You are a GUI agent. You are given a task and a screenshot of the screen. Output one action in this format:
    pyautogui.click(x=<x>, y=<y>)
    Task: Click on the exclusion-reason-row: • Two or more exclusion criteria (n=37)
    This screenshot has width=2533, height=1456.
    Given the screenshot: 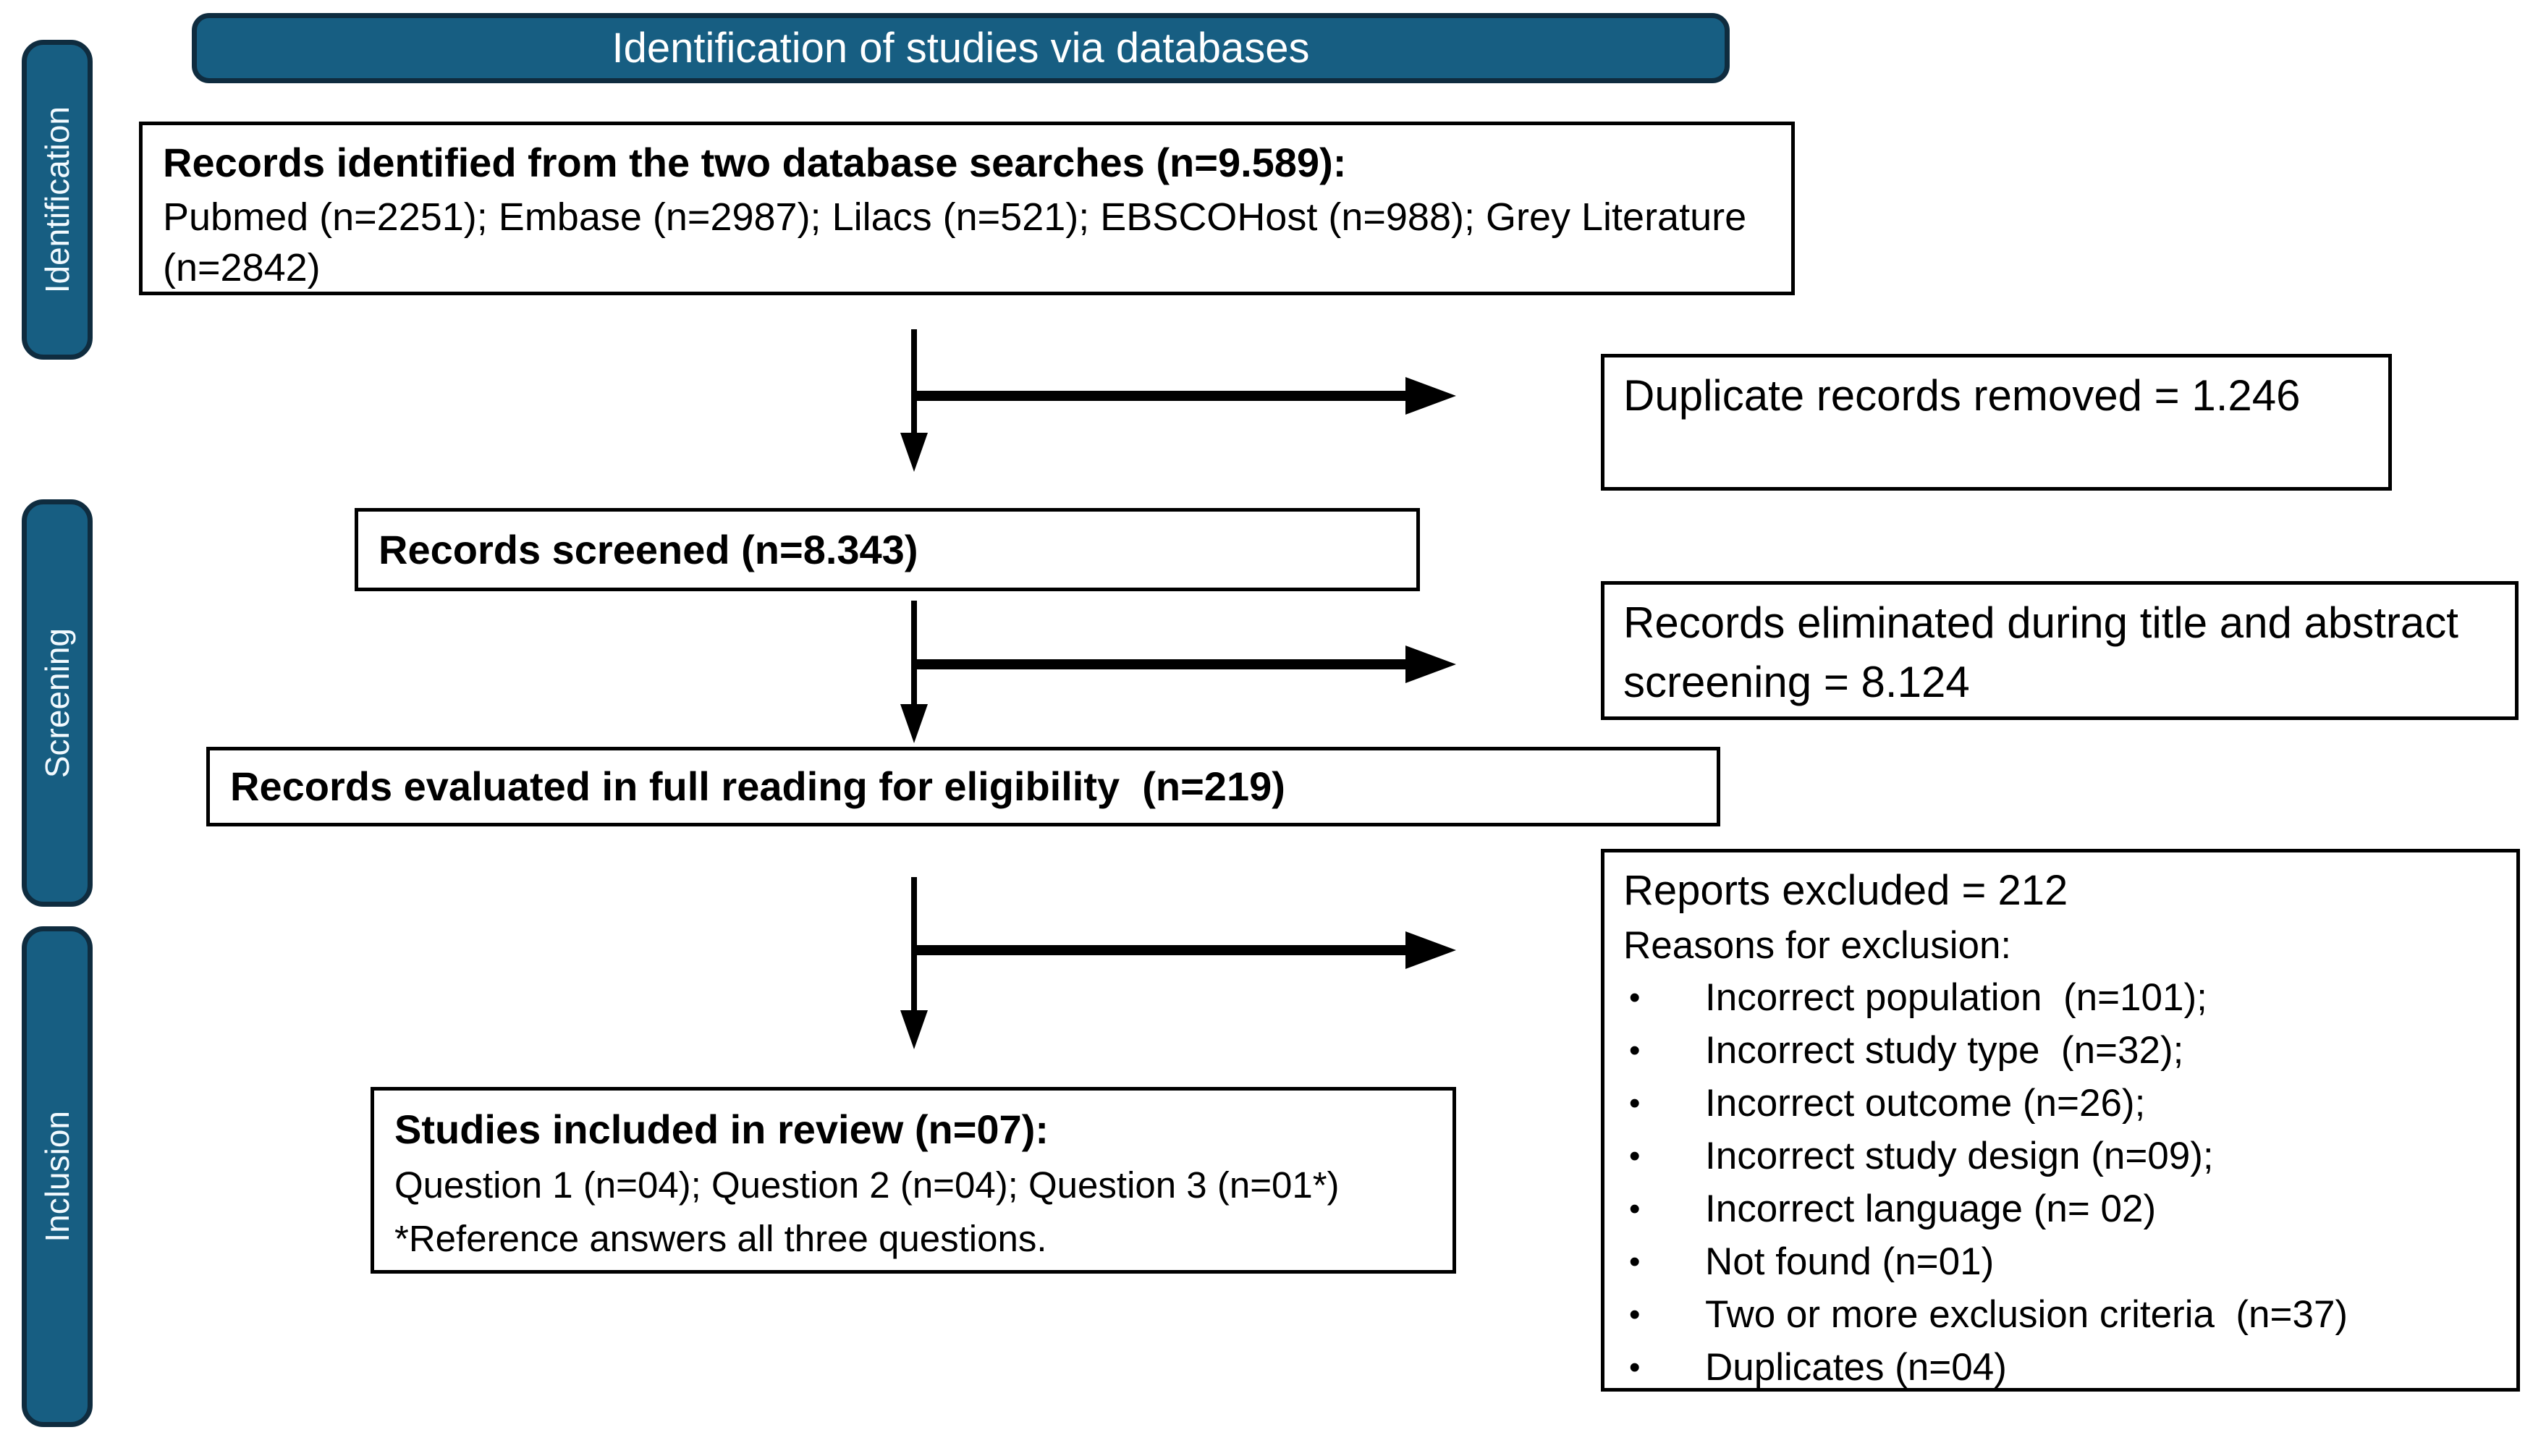 What is the action you would take?
    pyautogui.click(x=2061, y=1314)
    